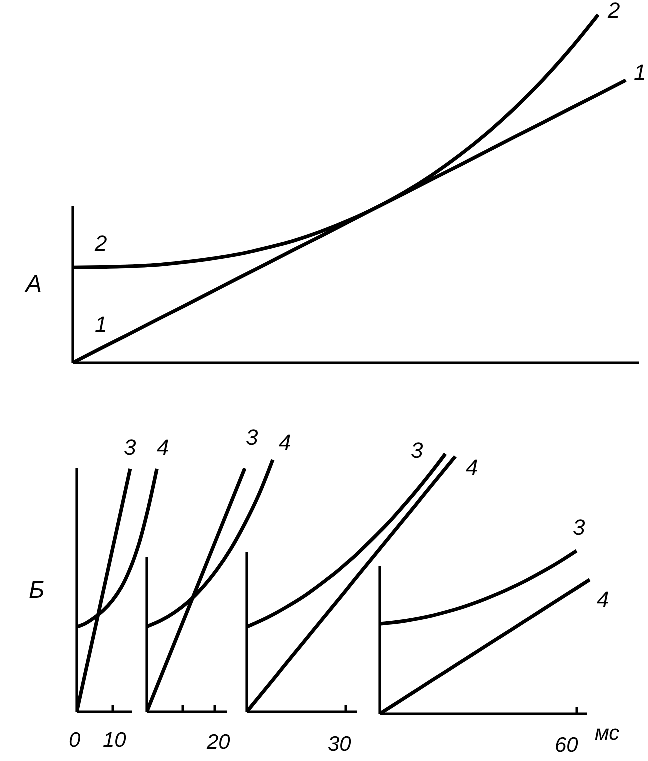  Describe the element at coordinates (33, 284) in the screenshot. I see `y-axis-title: A` at that location.